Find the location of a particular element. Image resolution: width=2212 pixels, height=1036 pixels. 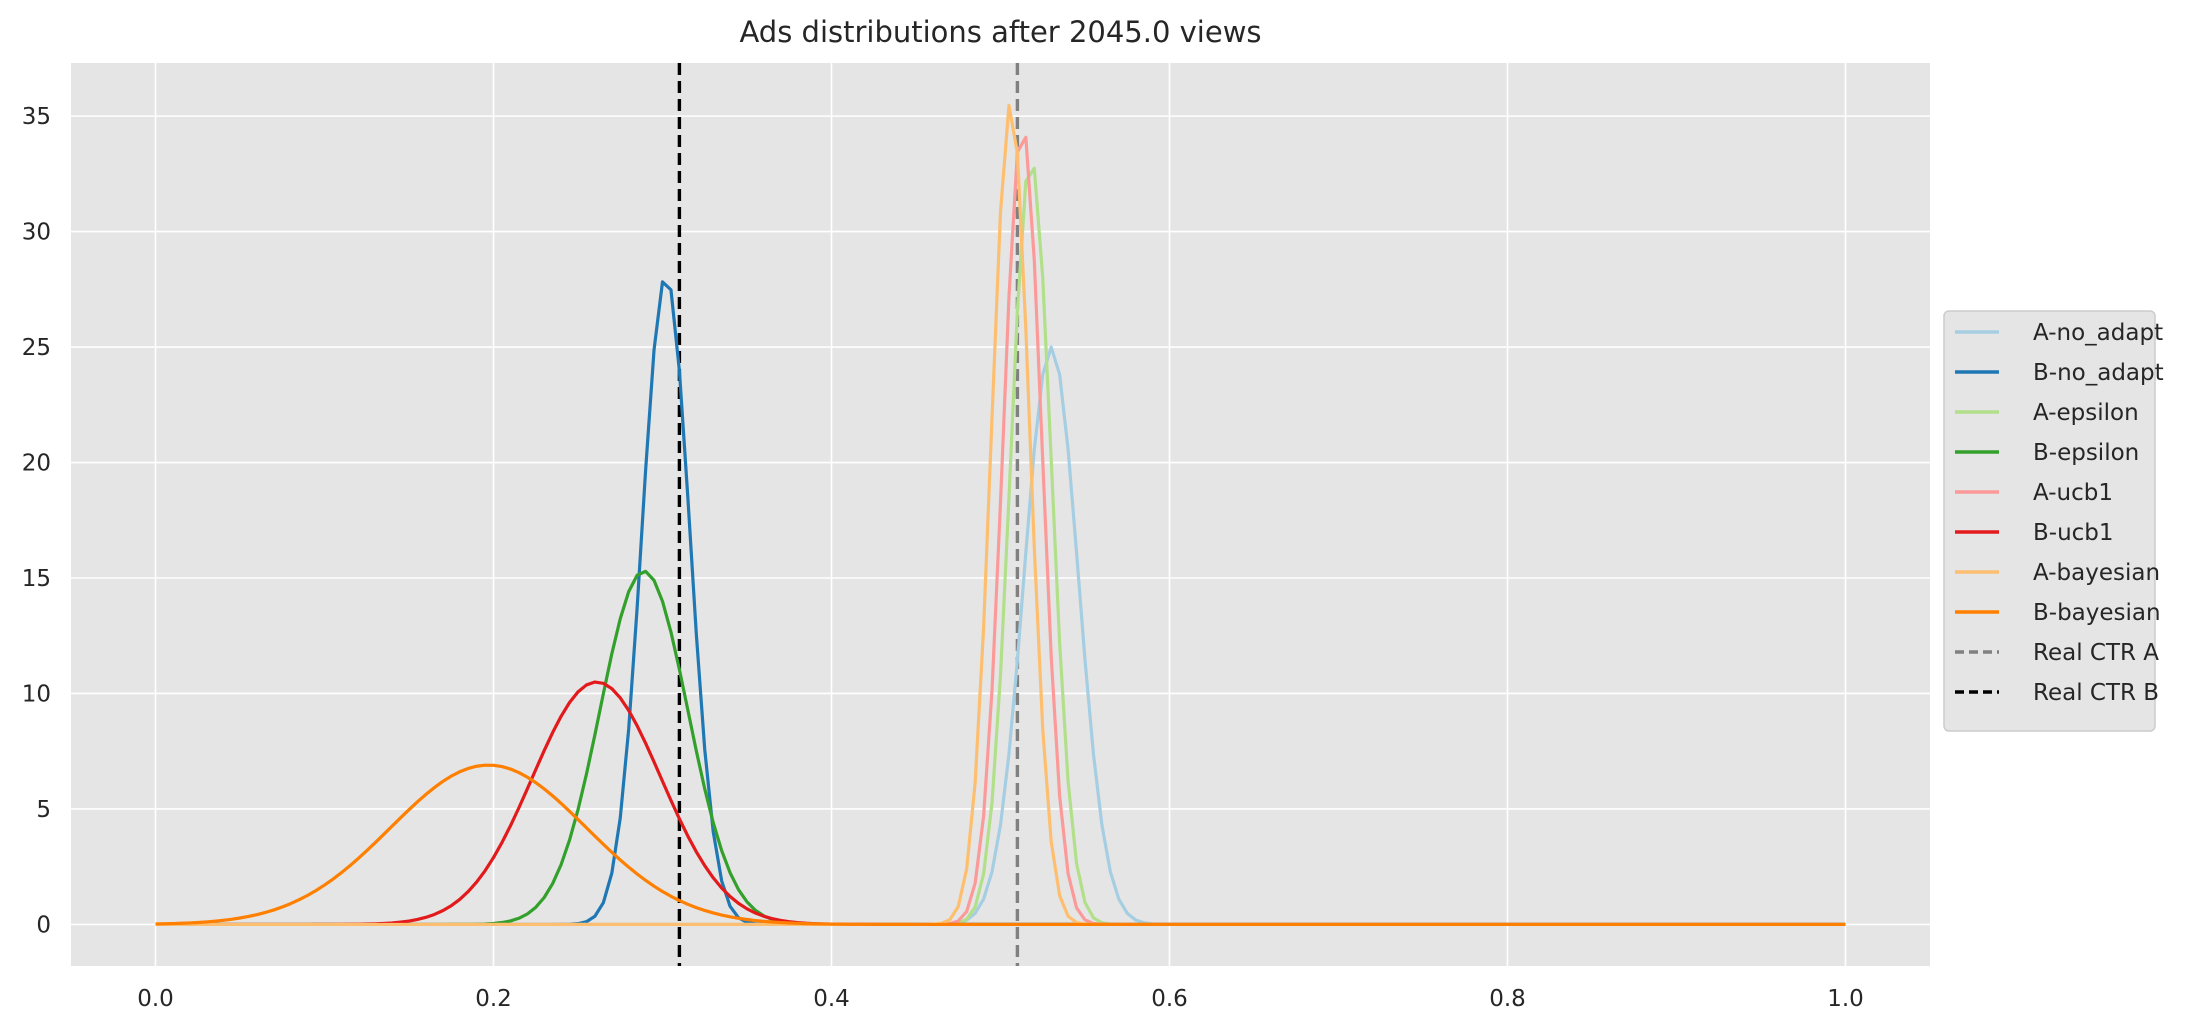

legend-item: A-ucb1 is located at coordinates (2034, 493).